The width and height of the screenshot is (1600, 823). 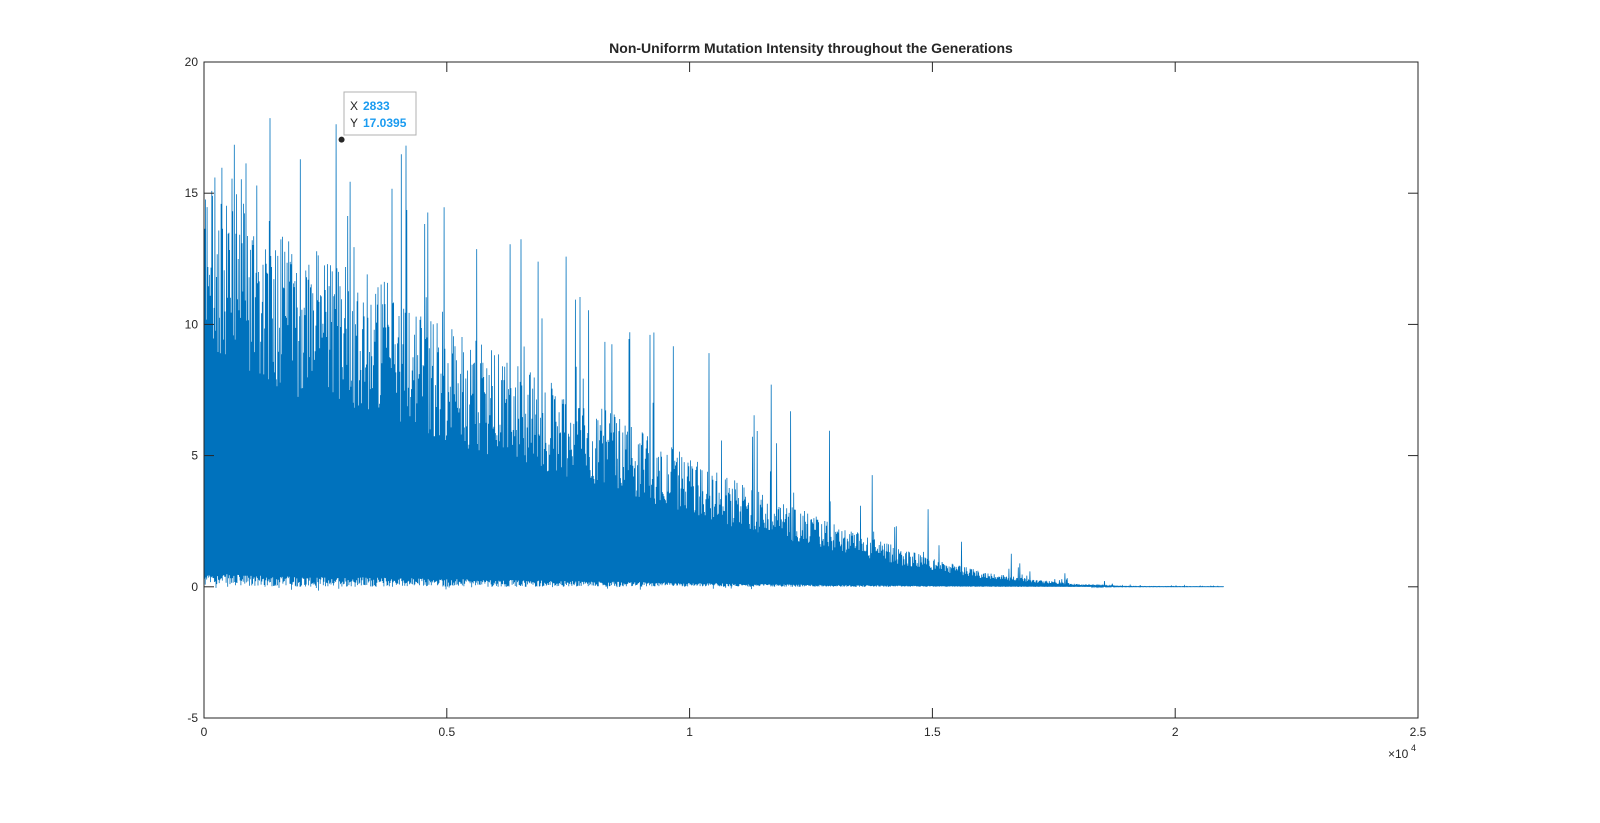 What do you see at coordinates (932, 732) in the screenshot?
I see `x-tick-label: 1.5` at bounding box center [932, 732].